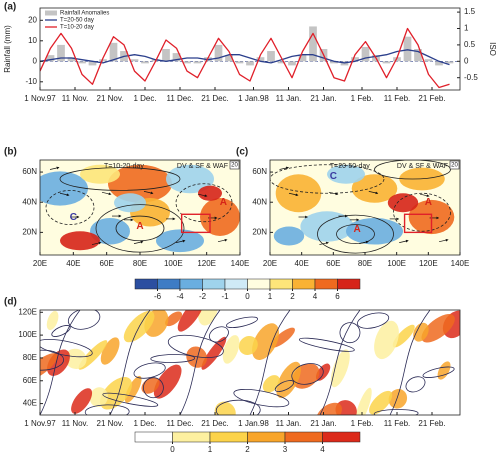  What do you see at coordinates (75, 423) in the screenshot?
I see `x-tick-label: 11 Nov.` at bounding box center [75, 423].